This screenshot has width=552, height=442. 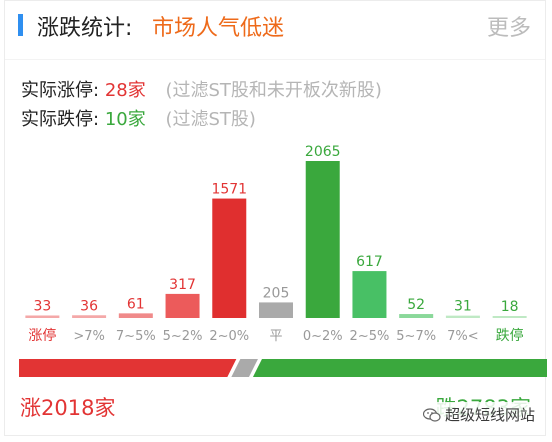 What do you see at coordinates (68, 408) in the screenshot?
I see `up-count-label: 涨2018家` at bounding box center [68, 408].